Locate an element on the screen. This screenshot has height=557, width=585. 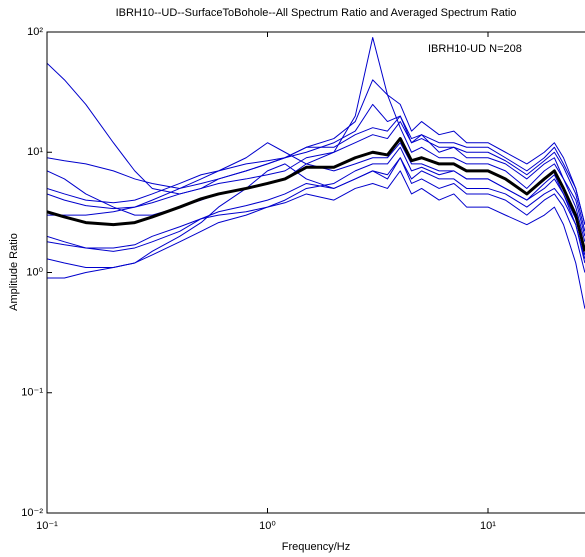
y-tick-label: 10¹ is located at coordinates (35, 152).